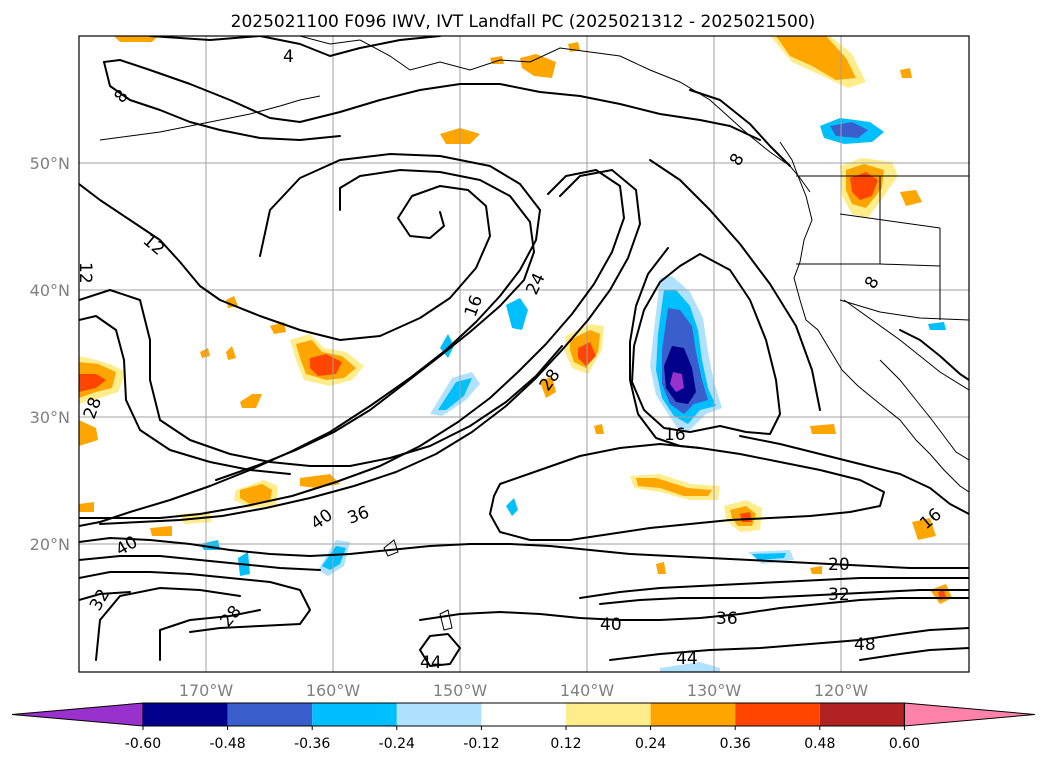 This screenshot has width=1047, height=765. What do you see at coordinates (418, 585) in the screenshot?
I see `hawaii-islands` at bounding box center [418, 585].